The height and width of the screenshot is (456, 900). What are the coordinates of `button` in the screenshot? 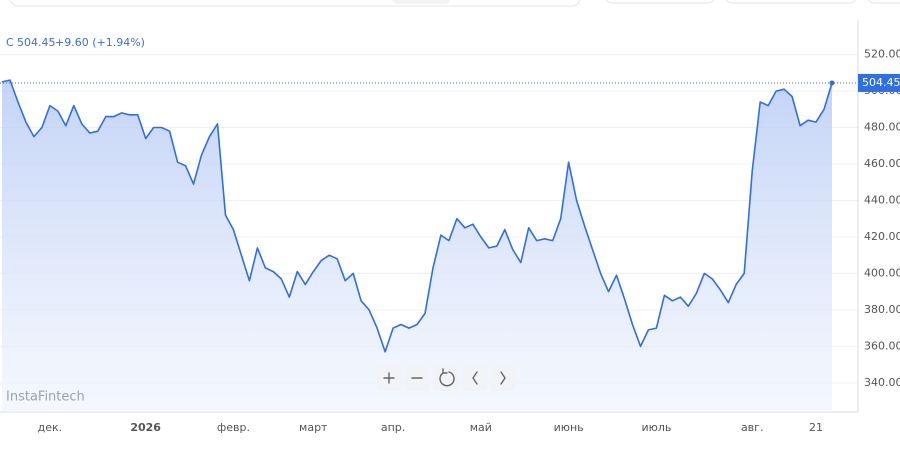 It's located at (884, 2).